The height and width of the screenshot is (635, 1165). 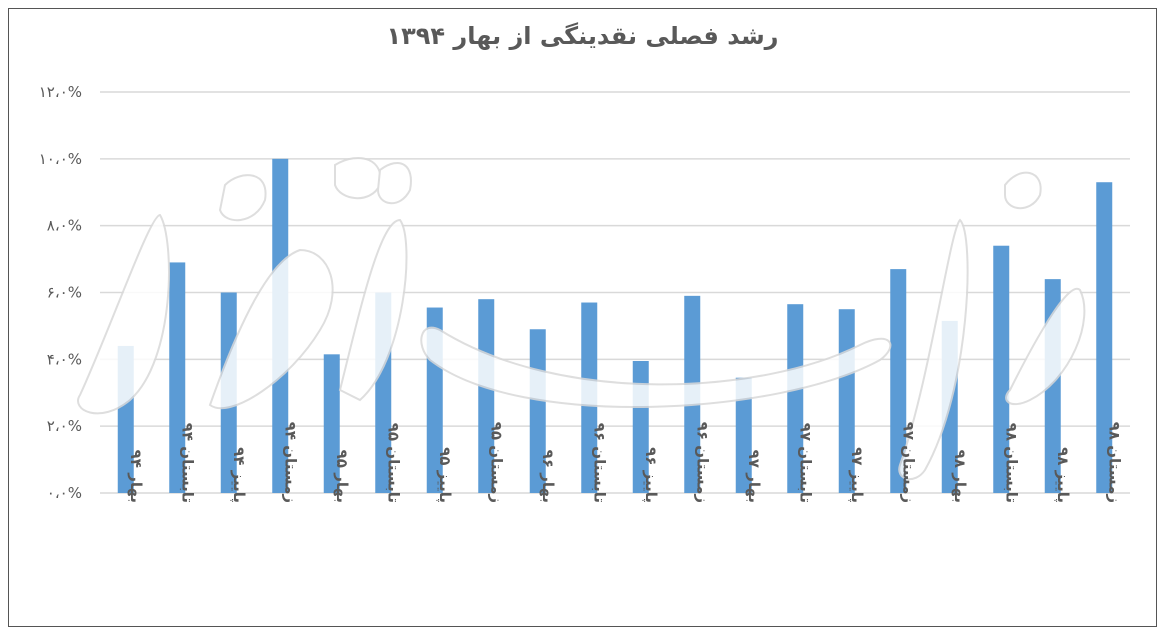 I want to click on y-tick-label: ۸،۰%, so click(x=64, y=226).